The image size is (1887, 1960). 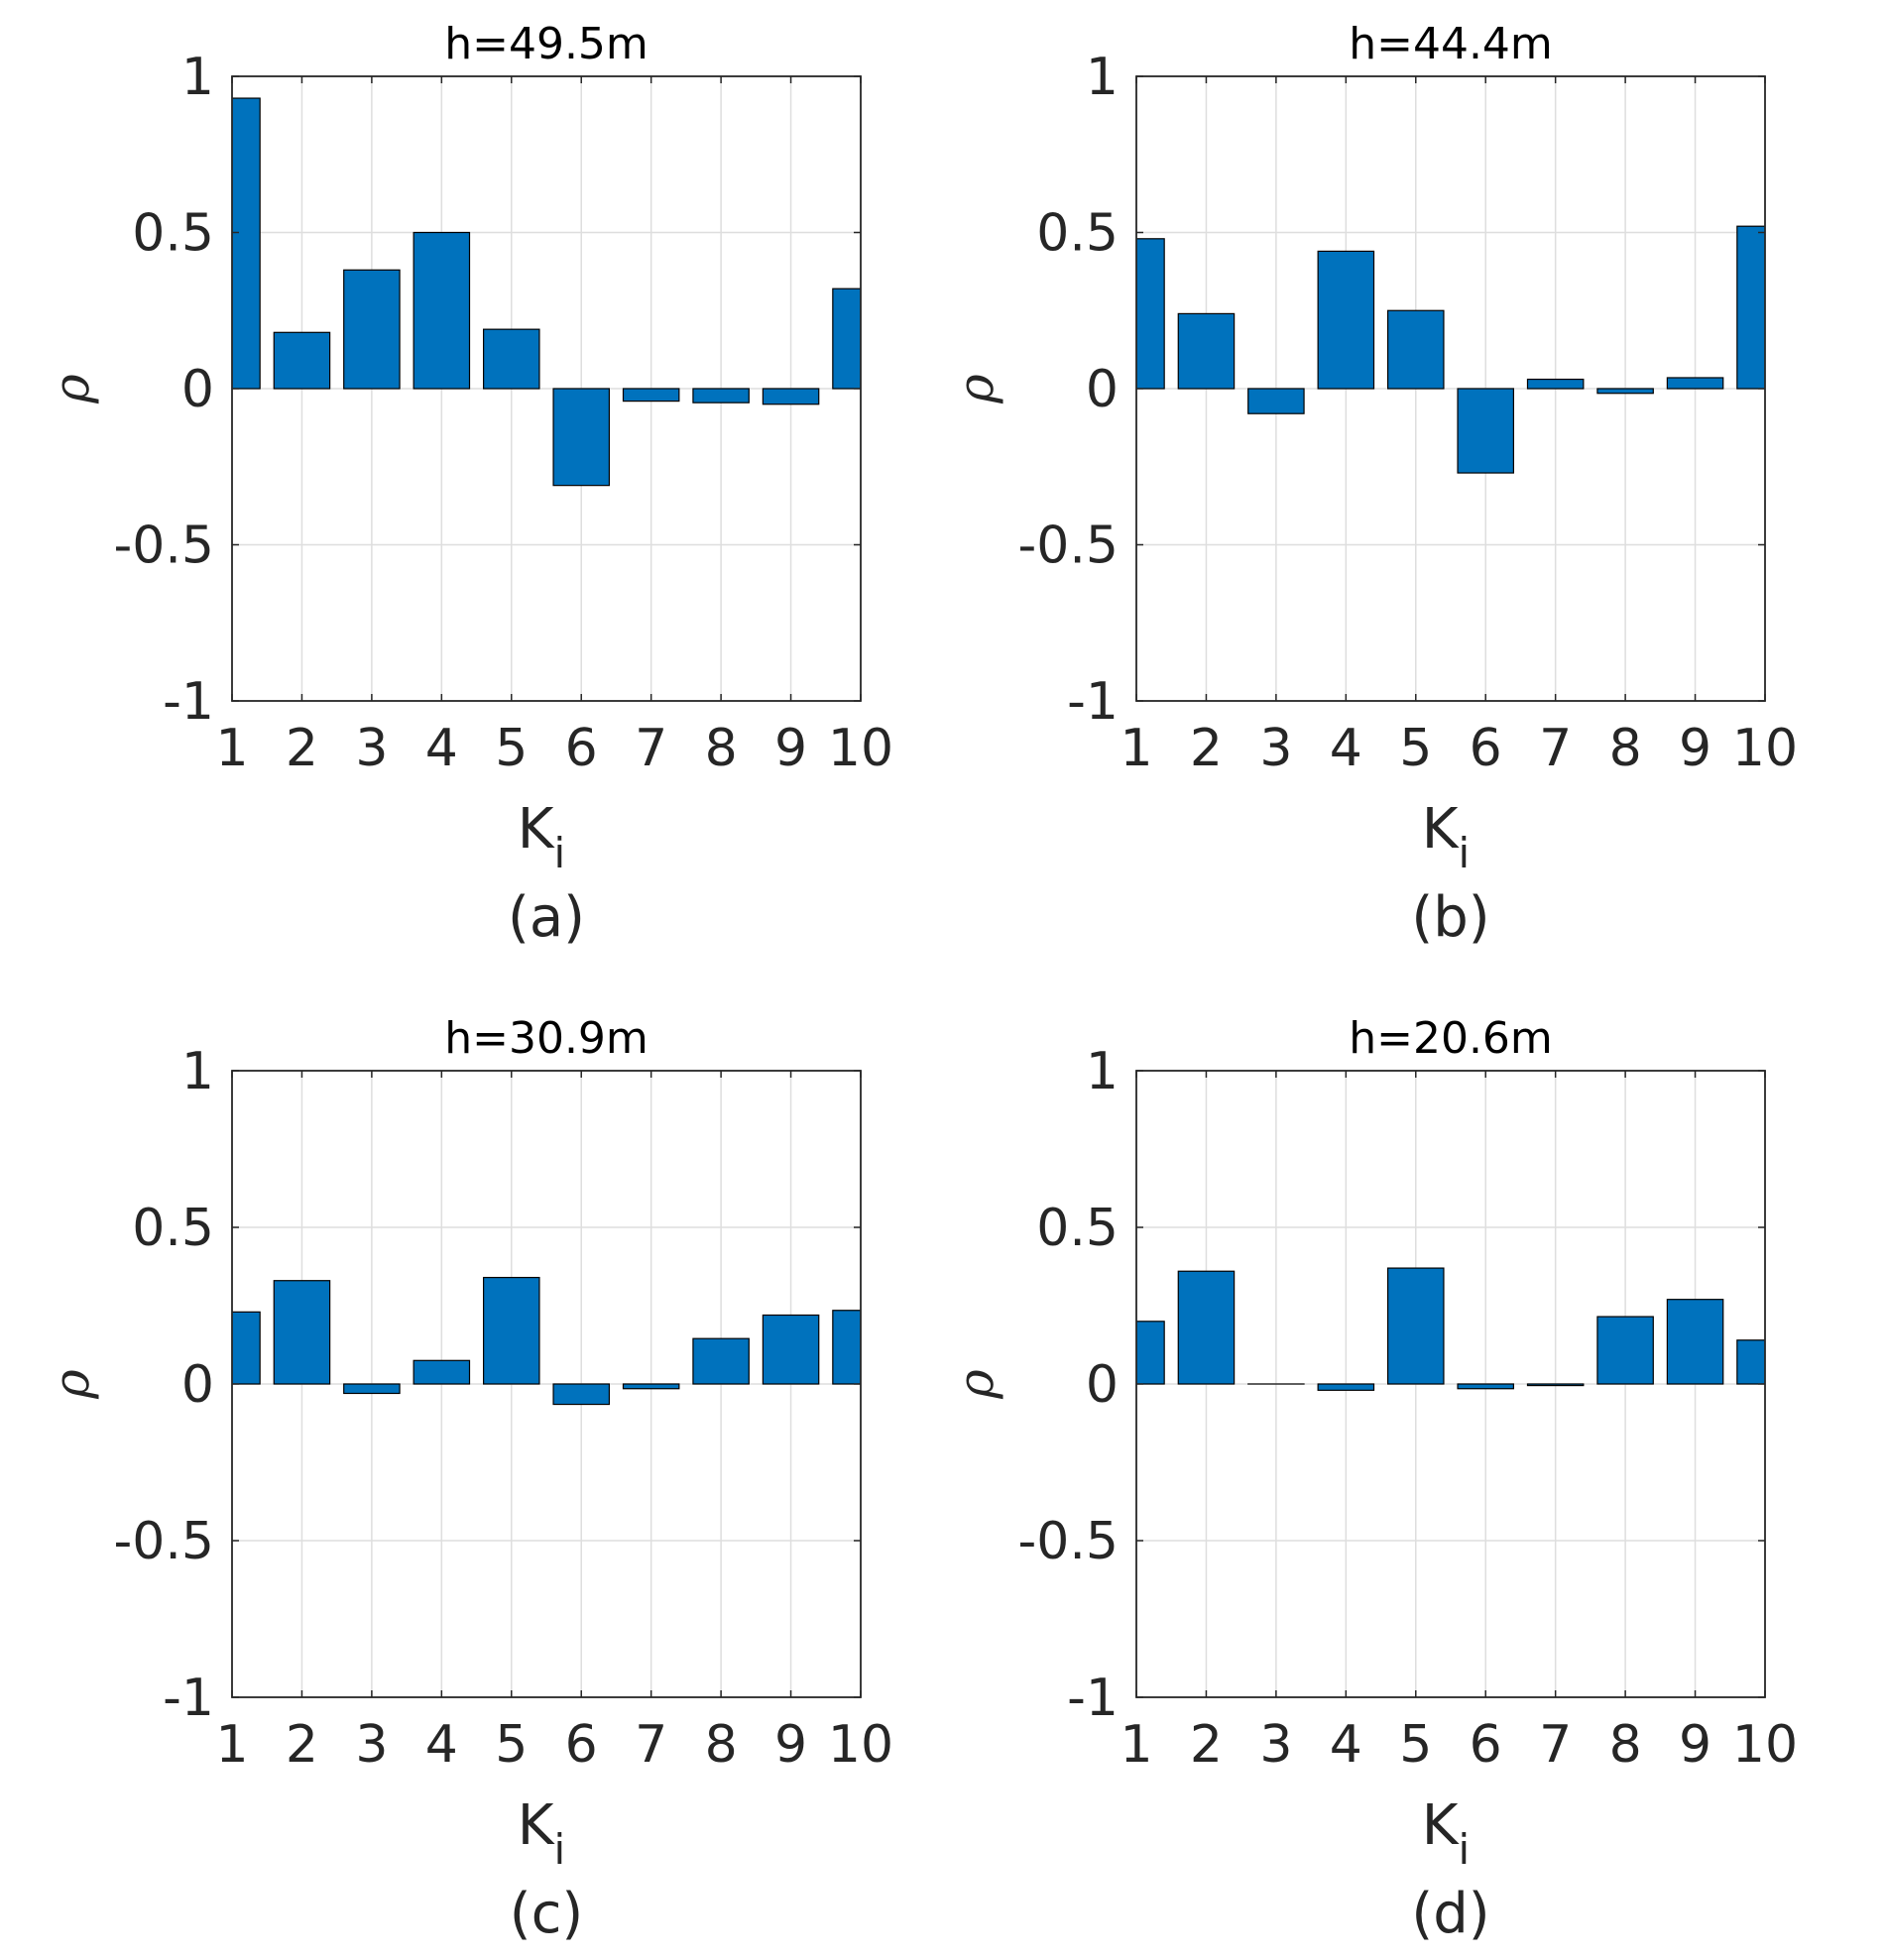 What do you see at coordinates (546, 44) in the screenshot?
I see `chart-title: h=49.5m` at bounding box center [546, 44].